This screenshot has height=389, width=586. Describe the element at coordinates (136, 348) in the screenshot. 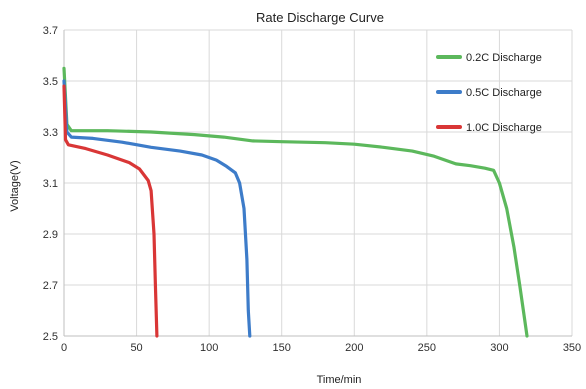

I see `x-tick-label: 50` at that location.